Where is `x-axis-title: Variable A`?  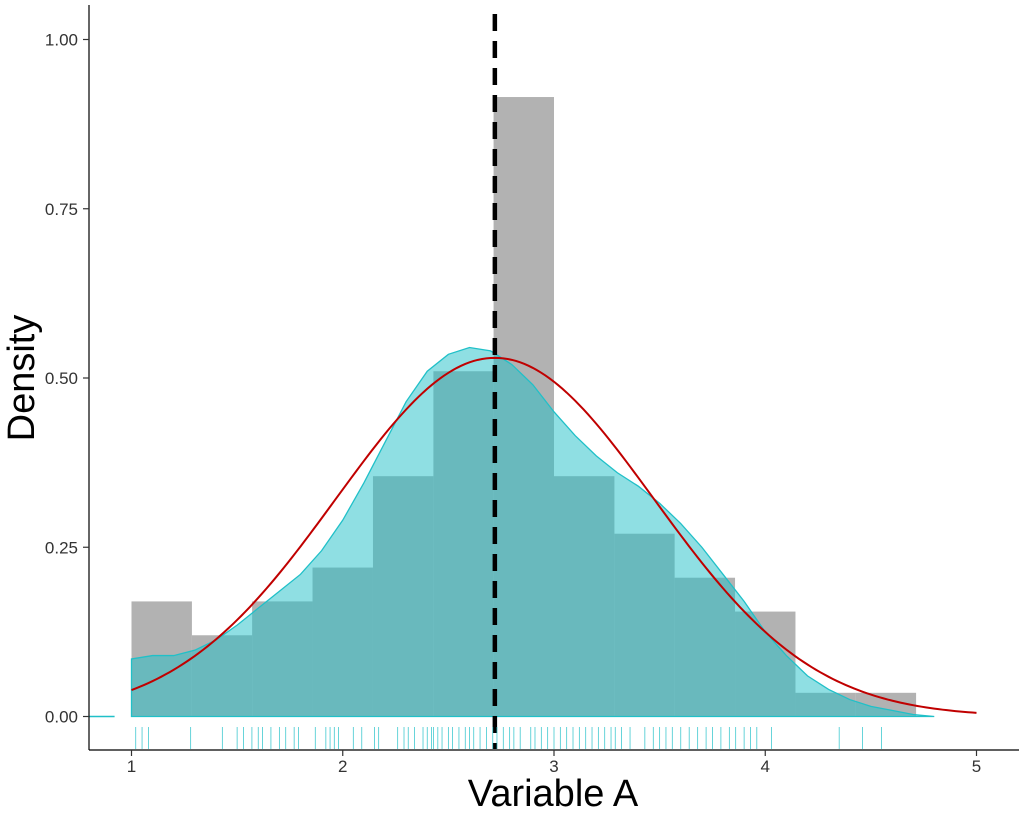 x-axis-title: Variable A is located at coordinates (553, 794).